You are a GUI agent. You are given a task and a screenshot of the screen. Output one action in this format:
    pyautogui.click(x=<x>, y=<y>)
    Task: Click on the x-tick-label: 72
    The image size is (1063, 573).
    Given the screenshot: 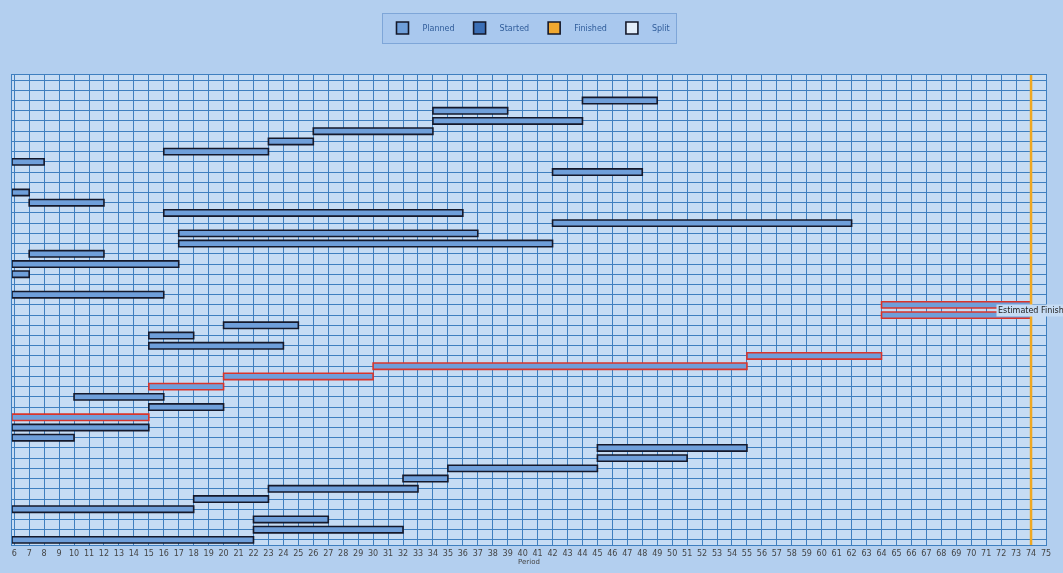 What is the action you would take?
    pyautogui.click(x=1001, y=553)
    